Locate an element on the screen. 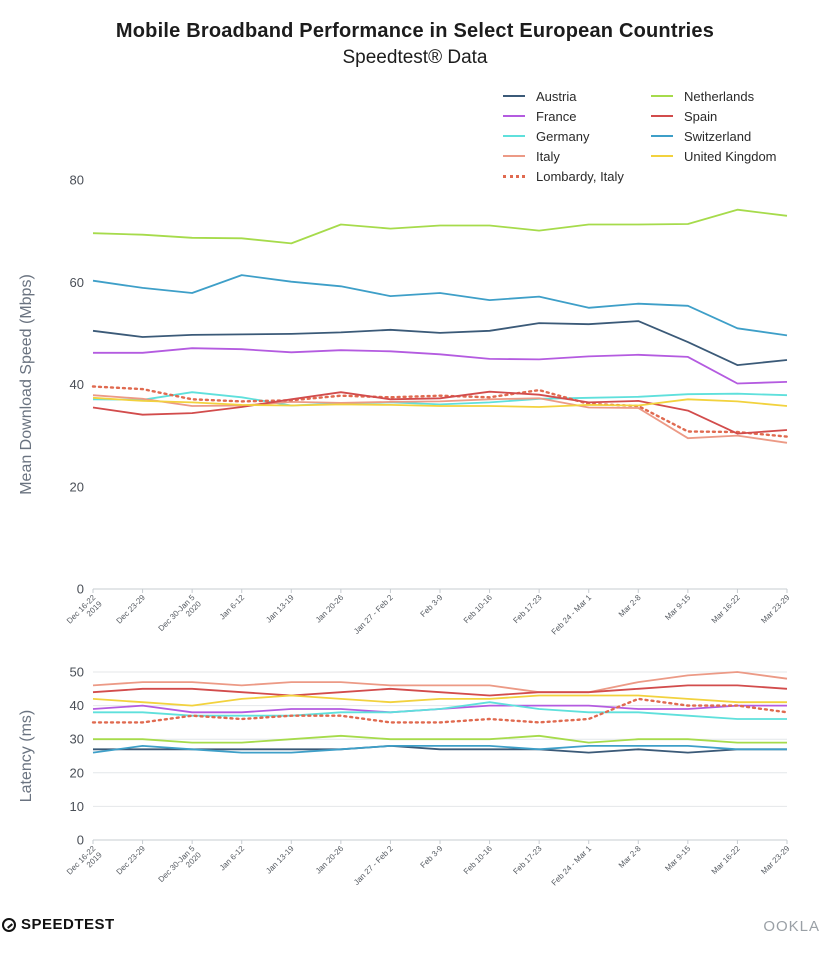 The width and height of the screenshot is (830, 960). legend-item: Lombardy, Italy is located at coordinates (563, 176).